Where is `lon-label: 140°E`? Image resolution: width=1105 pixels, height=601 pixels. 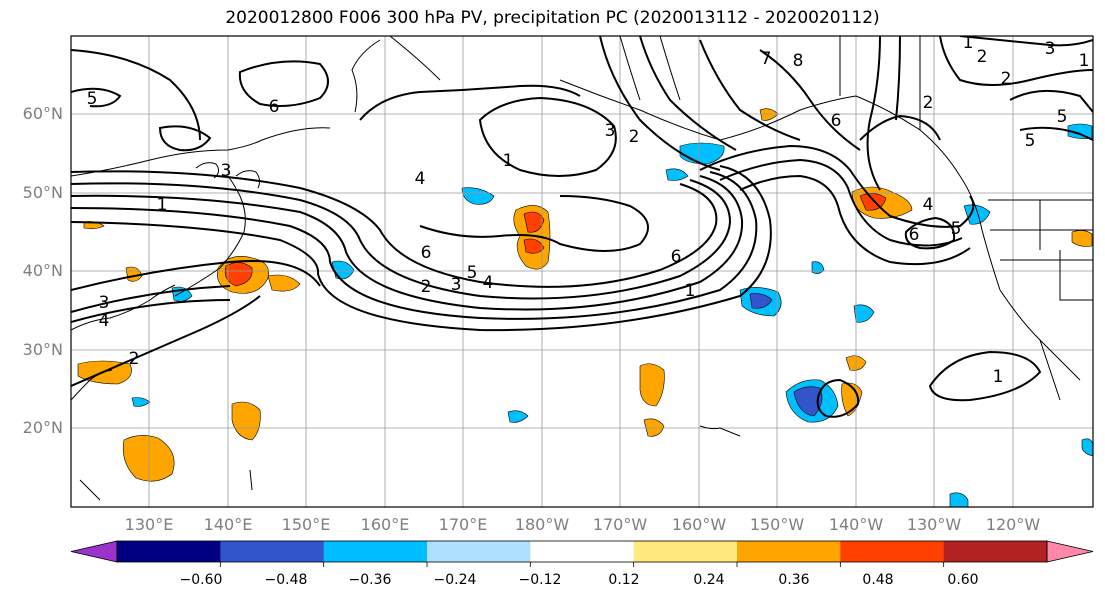
lon-label: 140°E is located at coordinates (228, 524).